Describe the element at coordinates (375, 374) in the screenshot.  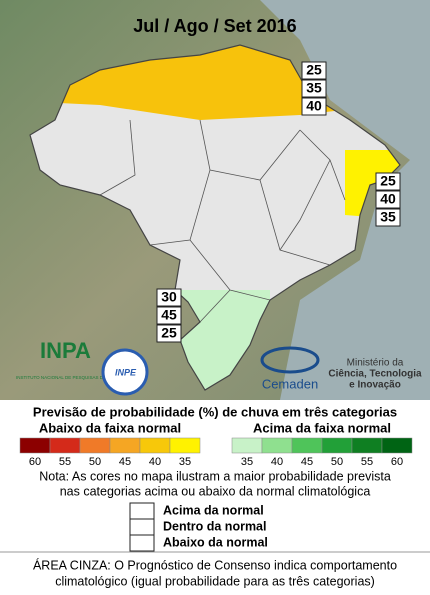
I see `ministry: Ciência, Tecnologia` at that location.